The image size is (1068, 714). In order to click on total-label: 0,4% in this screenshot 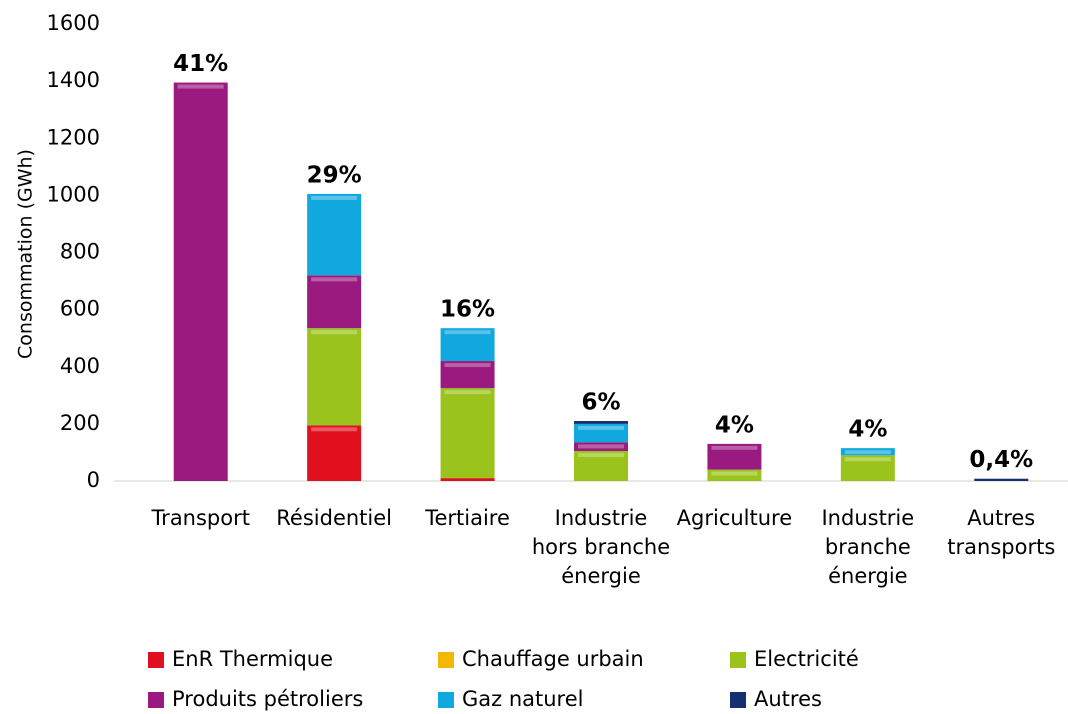, I will do `click(1001, 460)`.